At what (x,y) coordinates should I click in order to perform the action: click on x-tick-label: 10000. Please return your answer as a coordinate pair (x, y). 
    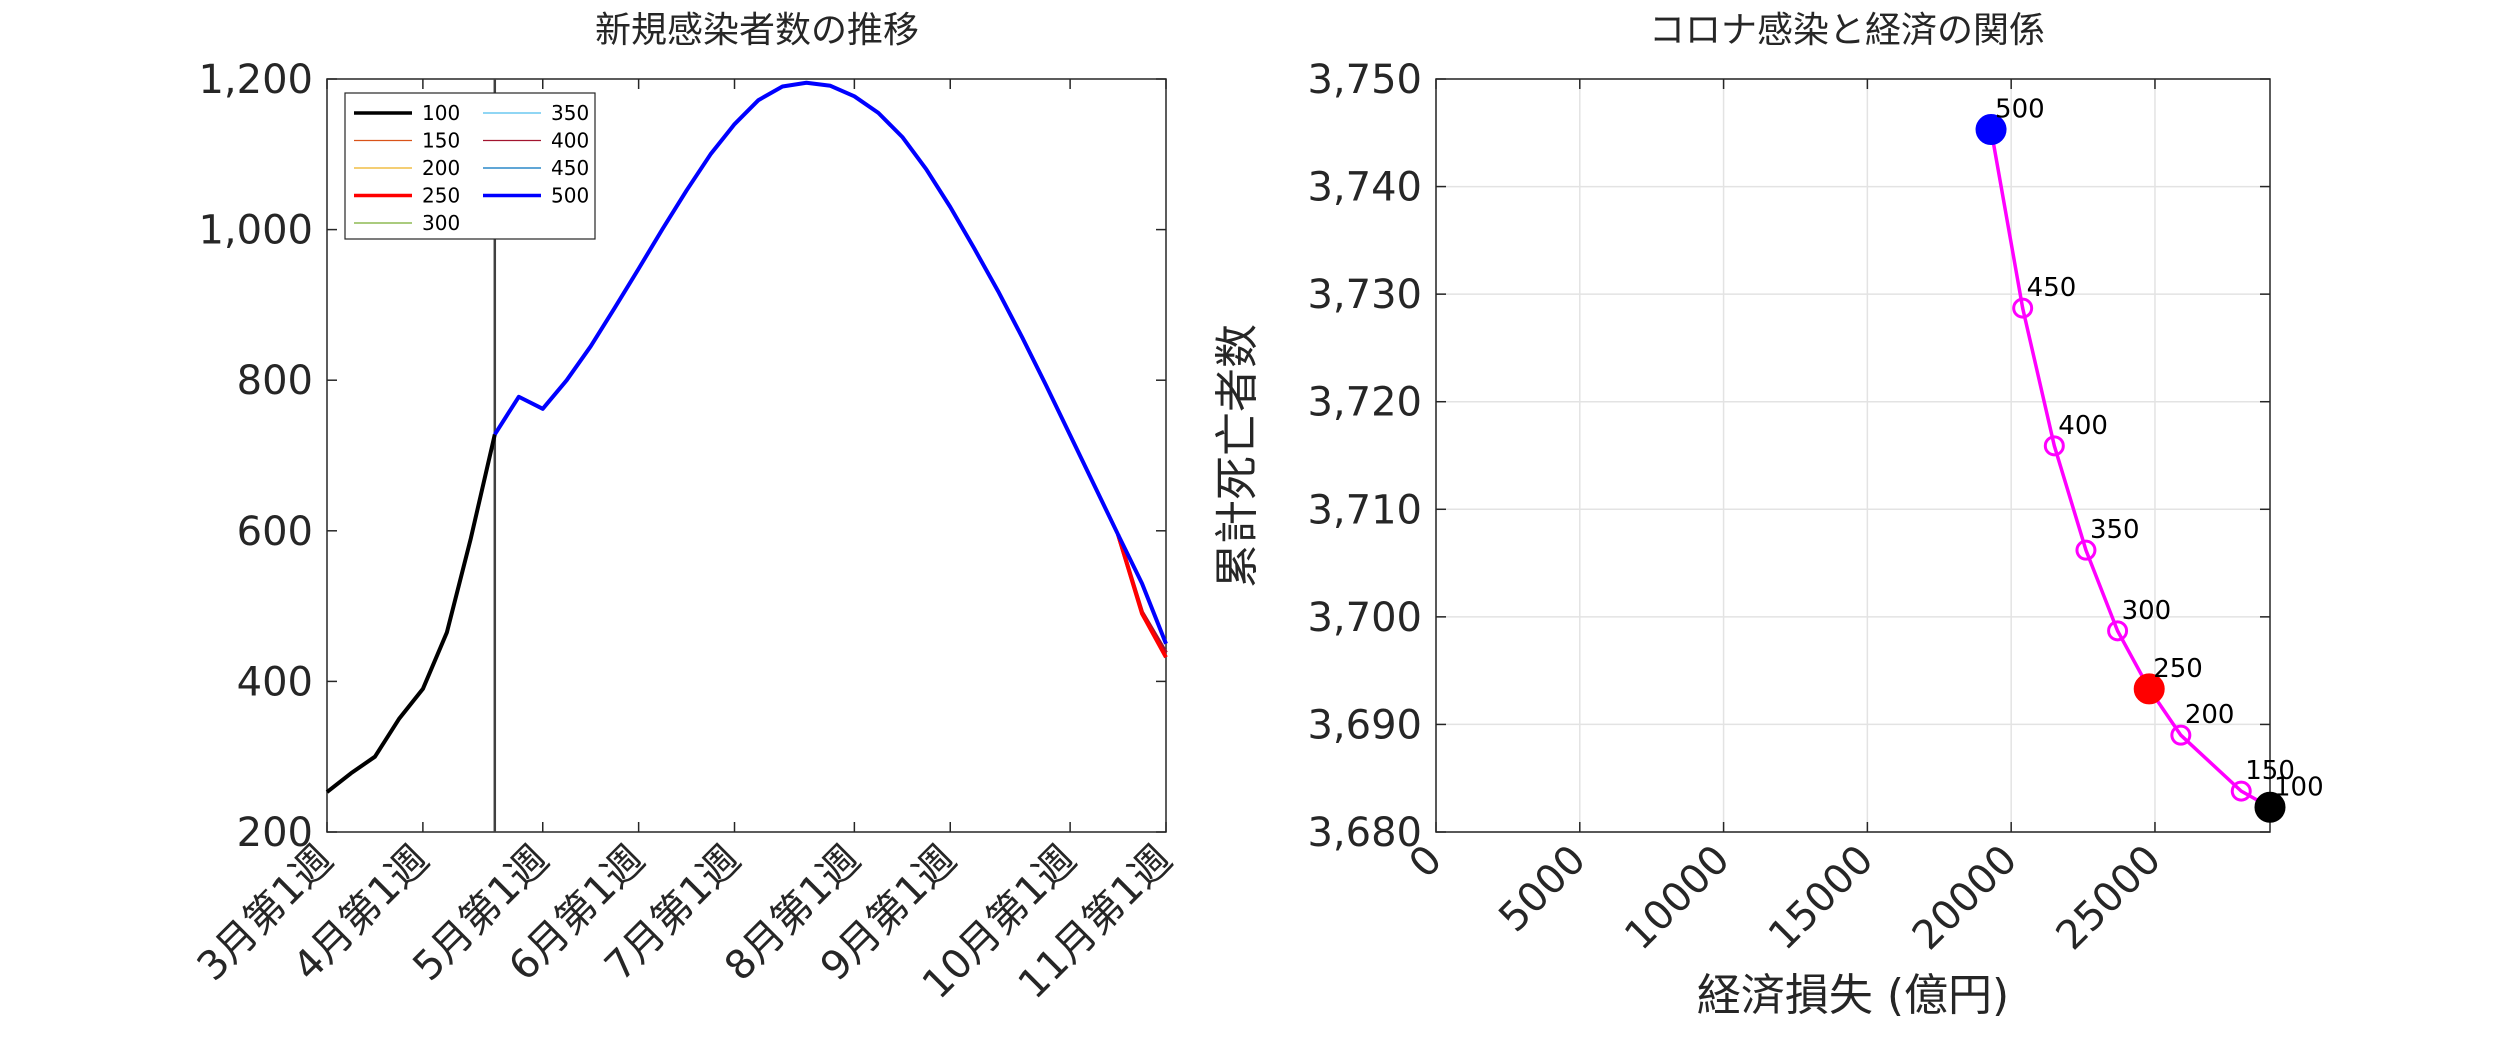
    Looking at the image, I should click on (1677, 898).